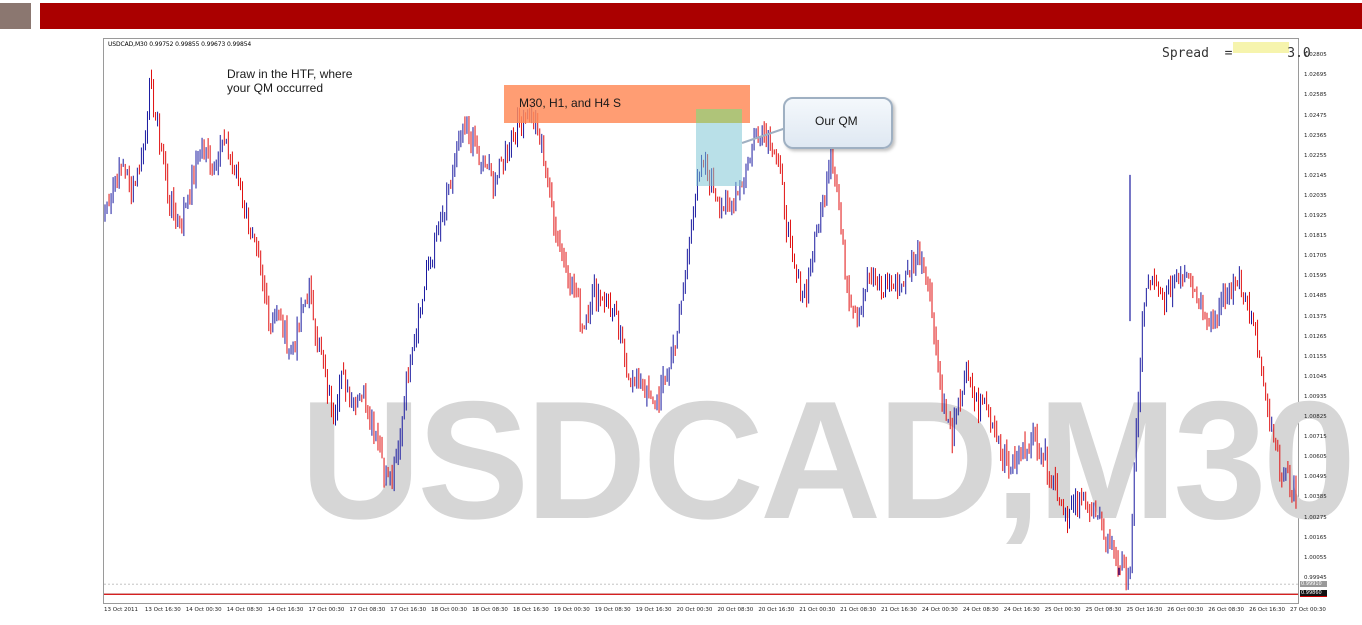 This screenshot has height=625, width=1362. I want to click on time-tick-label: 19 Oct 00:30, so click(571, 610).